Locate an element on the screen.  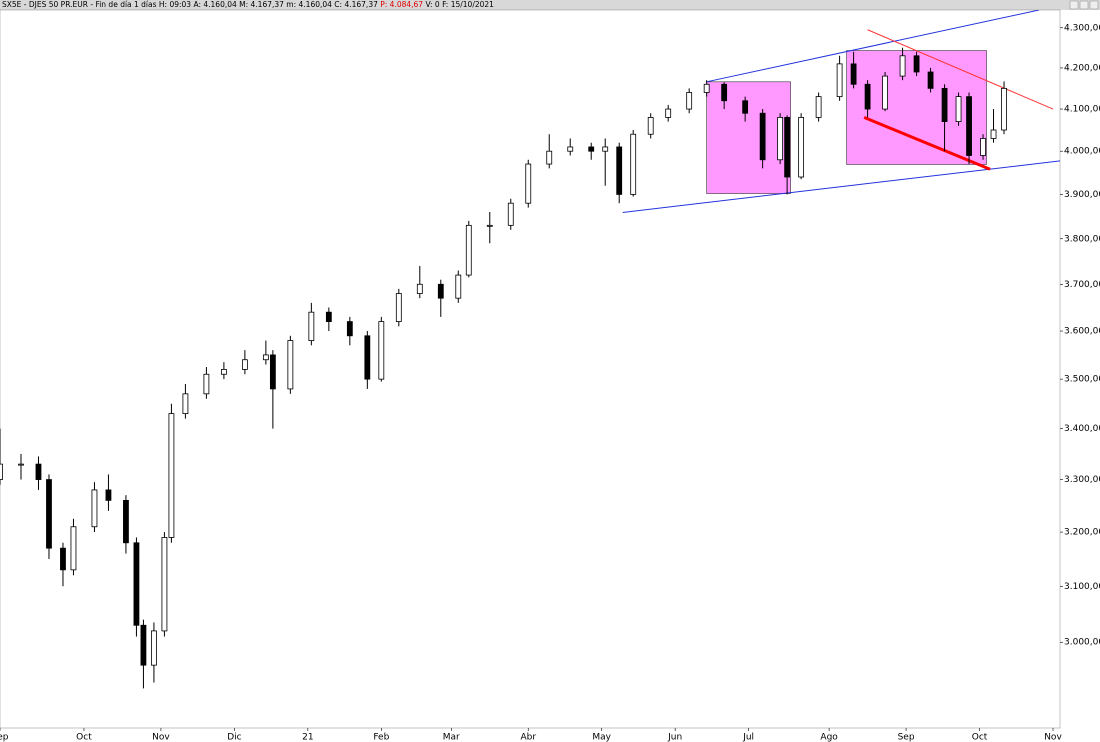
y-tick-label: 3.200,00 is located at coordinates (1082, 533).